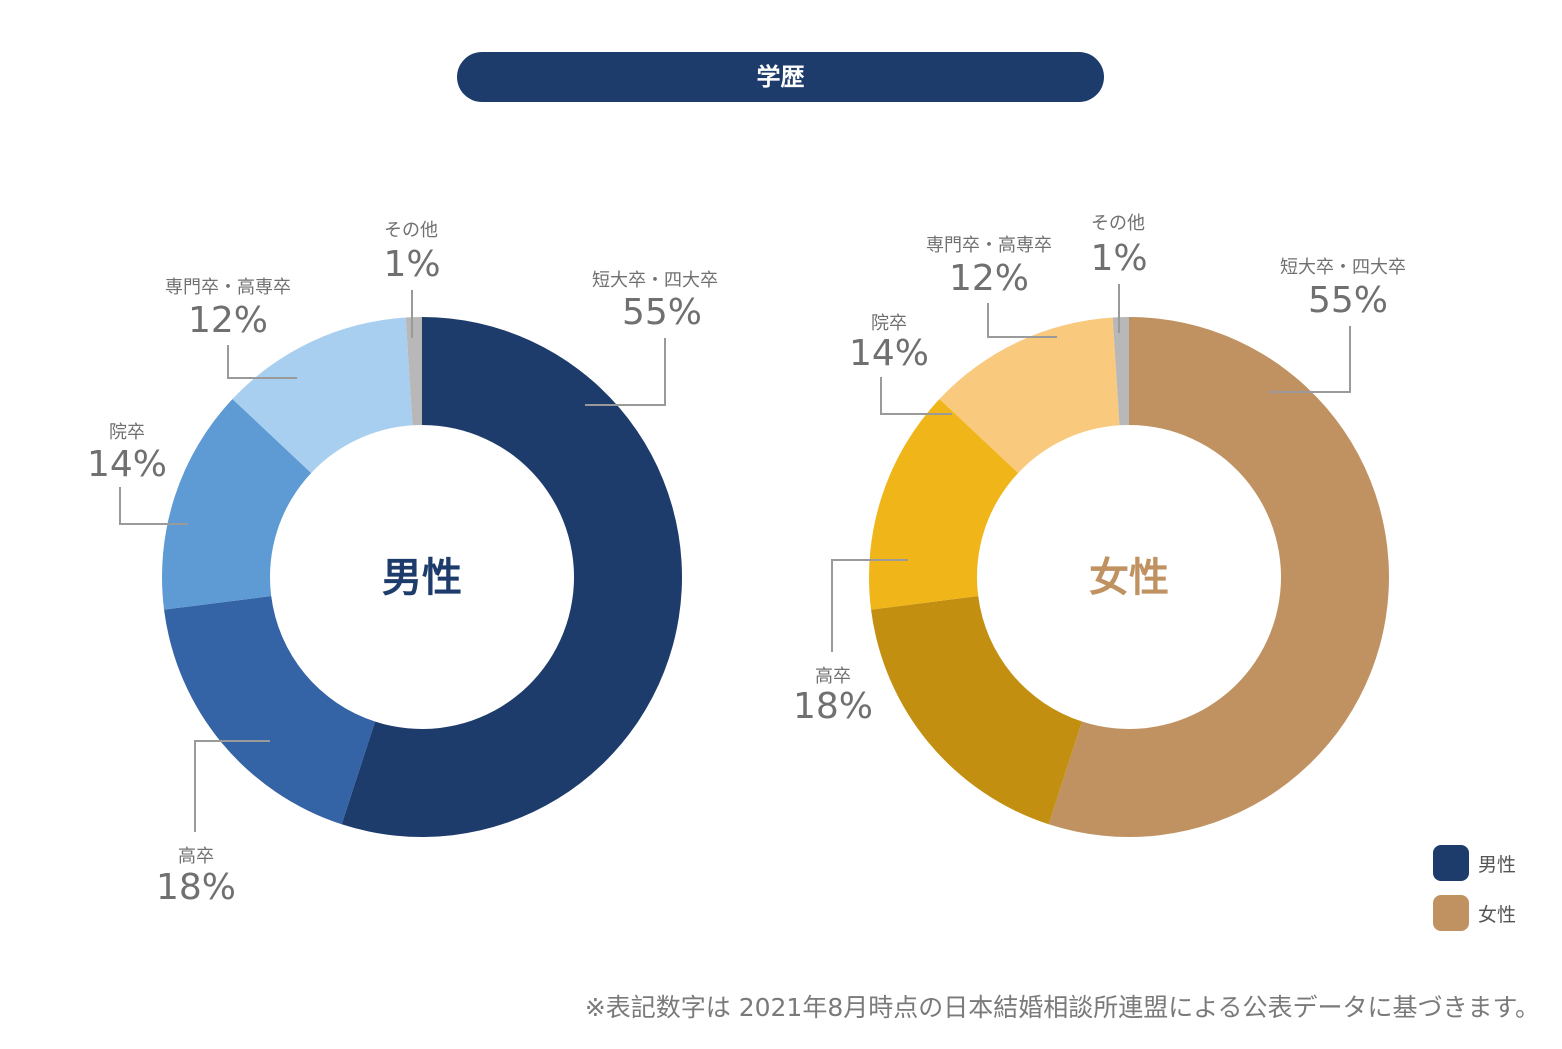  I want to click on legend-label-women: 女性, so click(1497, 914).